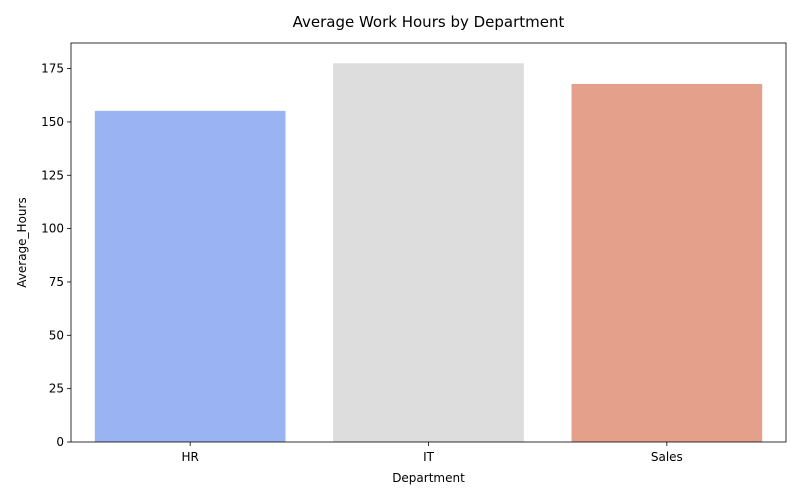  What do you see at coordinates (667, 457) in the screenshot?
I see `x-tick-label: Sales` at bounding box center [667, 457].